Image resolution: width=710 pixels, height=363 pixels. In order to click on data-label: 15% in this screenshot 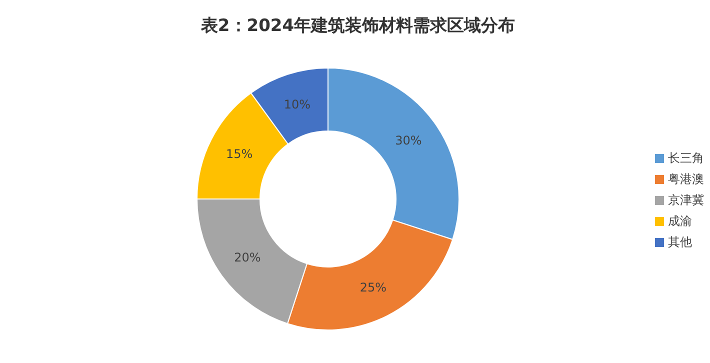, I will do `click(239, 153)`.